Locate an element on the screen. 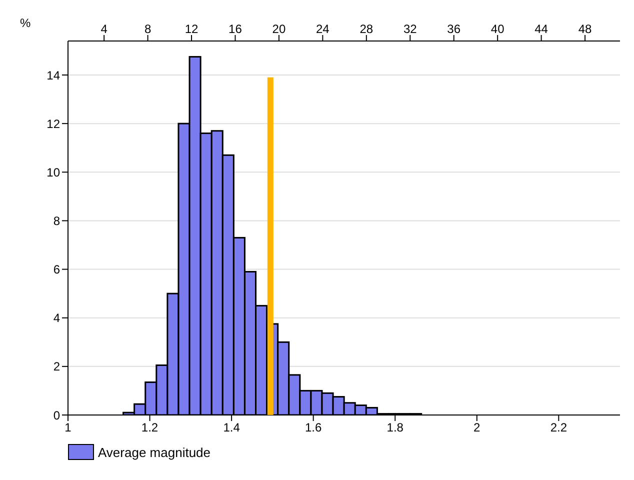 This screenshot has height=480, width=634. x-tick-label: 1 is located at coordinates (68, 427).